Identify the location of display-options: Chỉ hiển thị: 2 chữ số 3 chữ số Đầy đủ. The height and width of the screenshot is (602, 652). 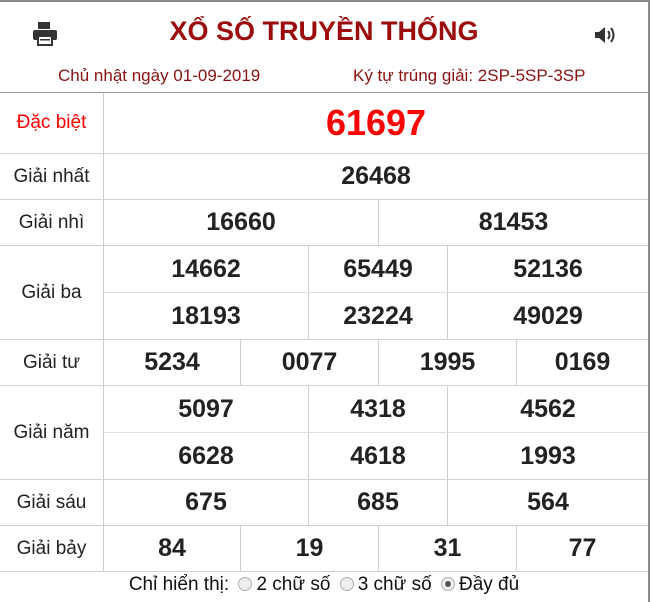
(324, 585).